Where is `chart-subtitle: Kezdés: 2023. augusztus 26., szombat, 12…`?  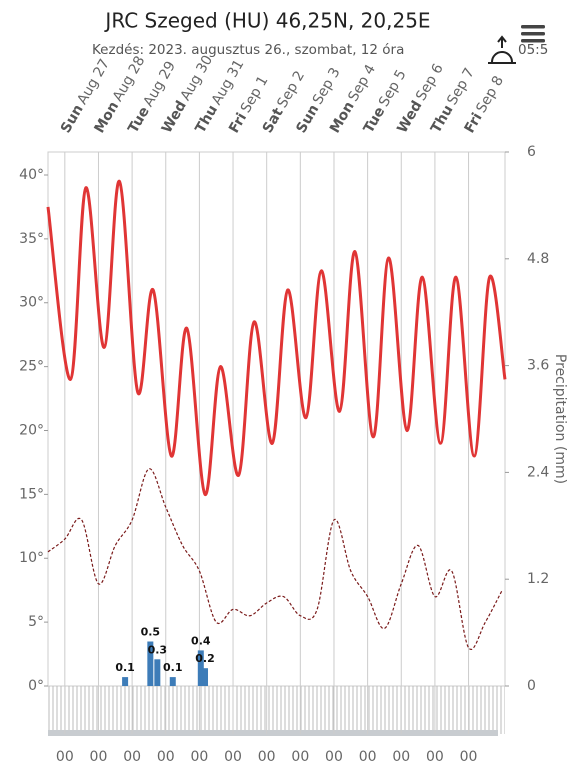
chart-subtitle: Kezdés: 2023. augusztus 26., szombat, 12… is located at coordinates (248, 50).